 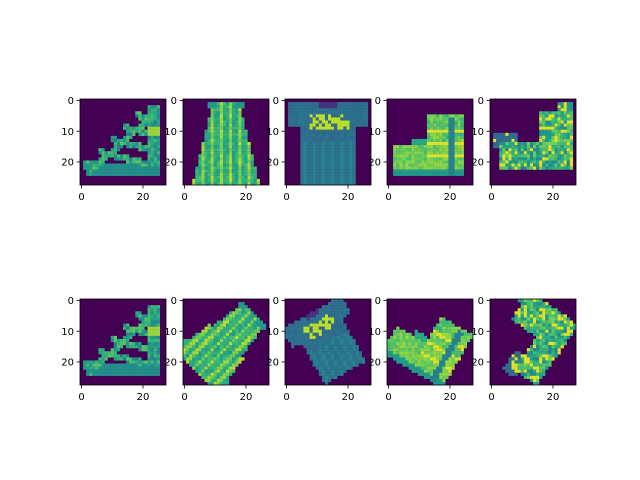 I want to click on x-tick-label: 20, so click(x=553, y=197).